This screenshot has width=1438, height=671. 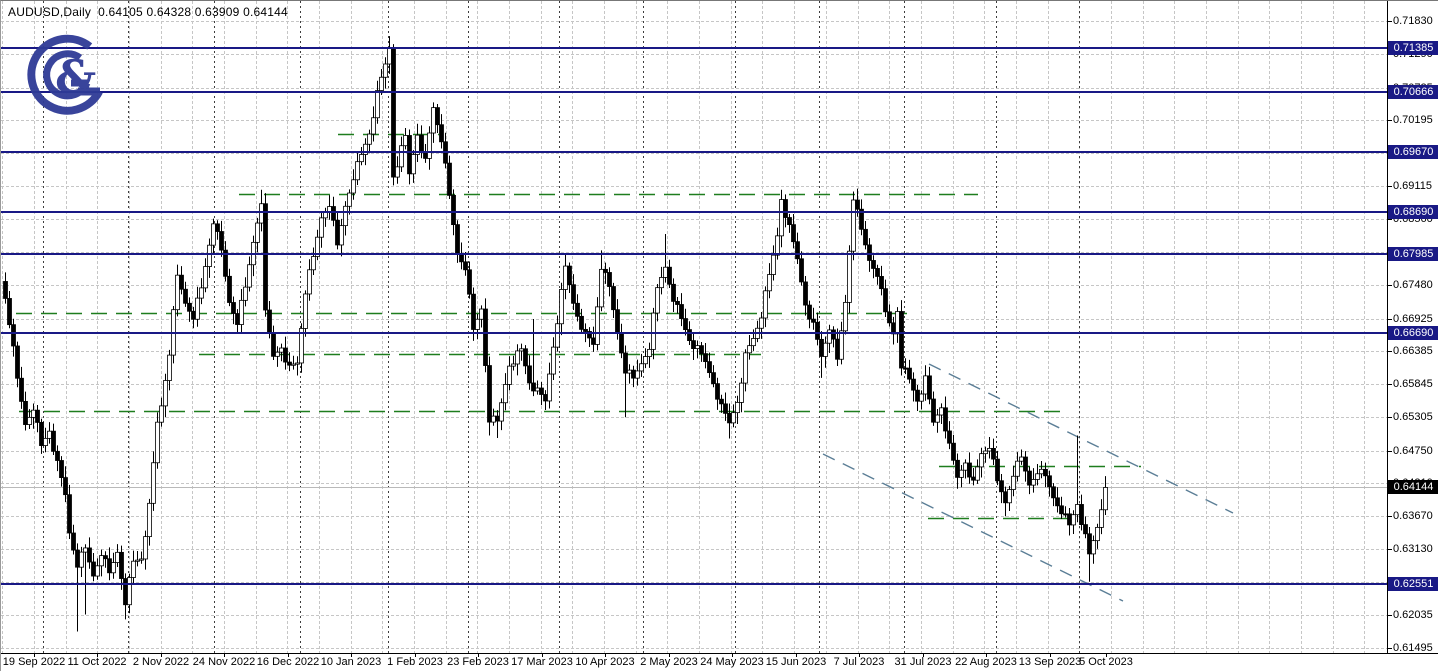 I want to click on date-label: 11 Oct 2022, so click(x=97, y=662).